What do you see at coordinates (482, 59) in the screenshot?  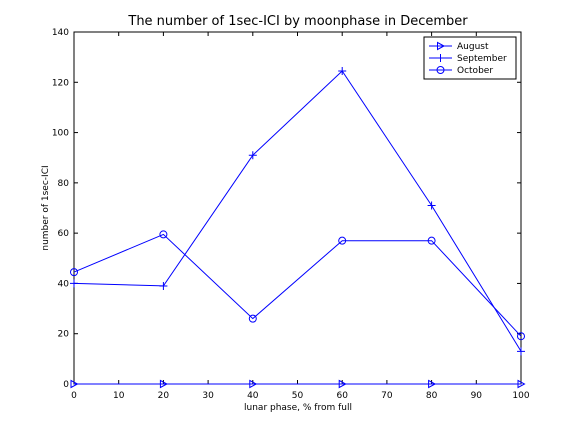 I see `legend-label: September` at bounding box center [482, 59].